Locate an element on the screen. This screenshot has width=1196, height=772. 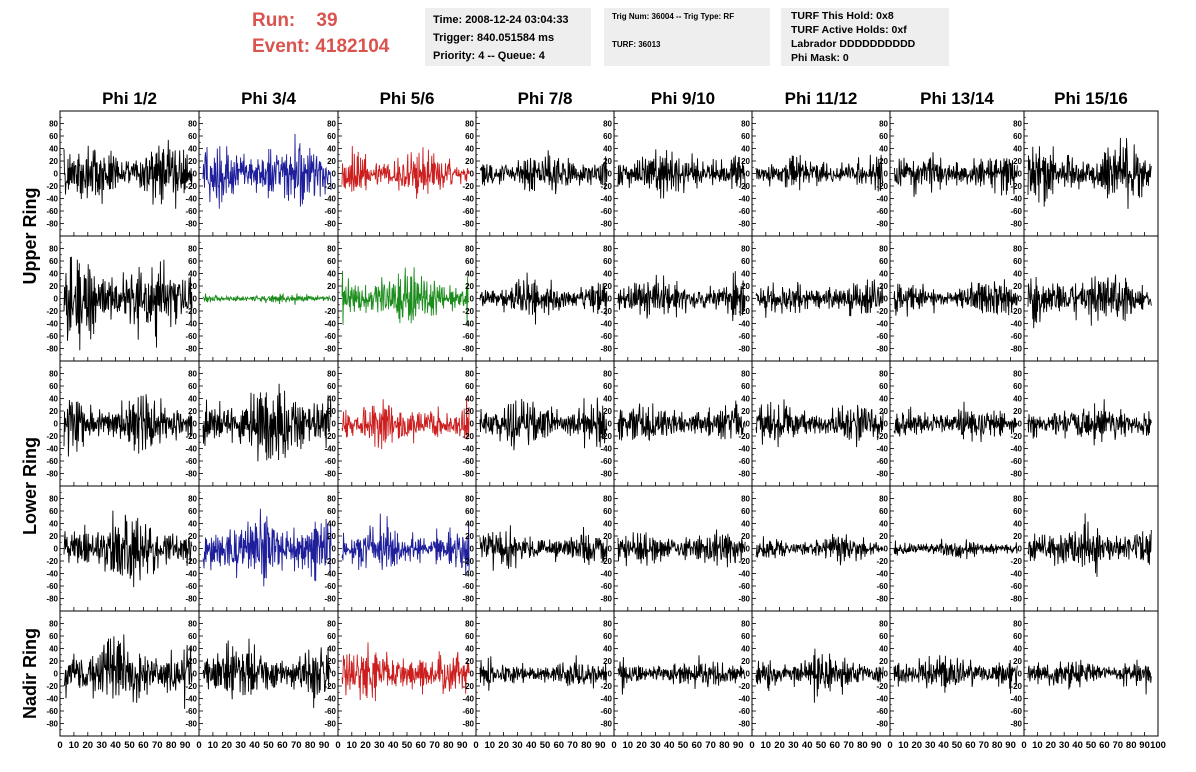
column-header: Phi 7/8 is located at coordinates (545, 98).